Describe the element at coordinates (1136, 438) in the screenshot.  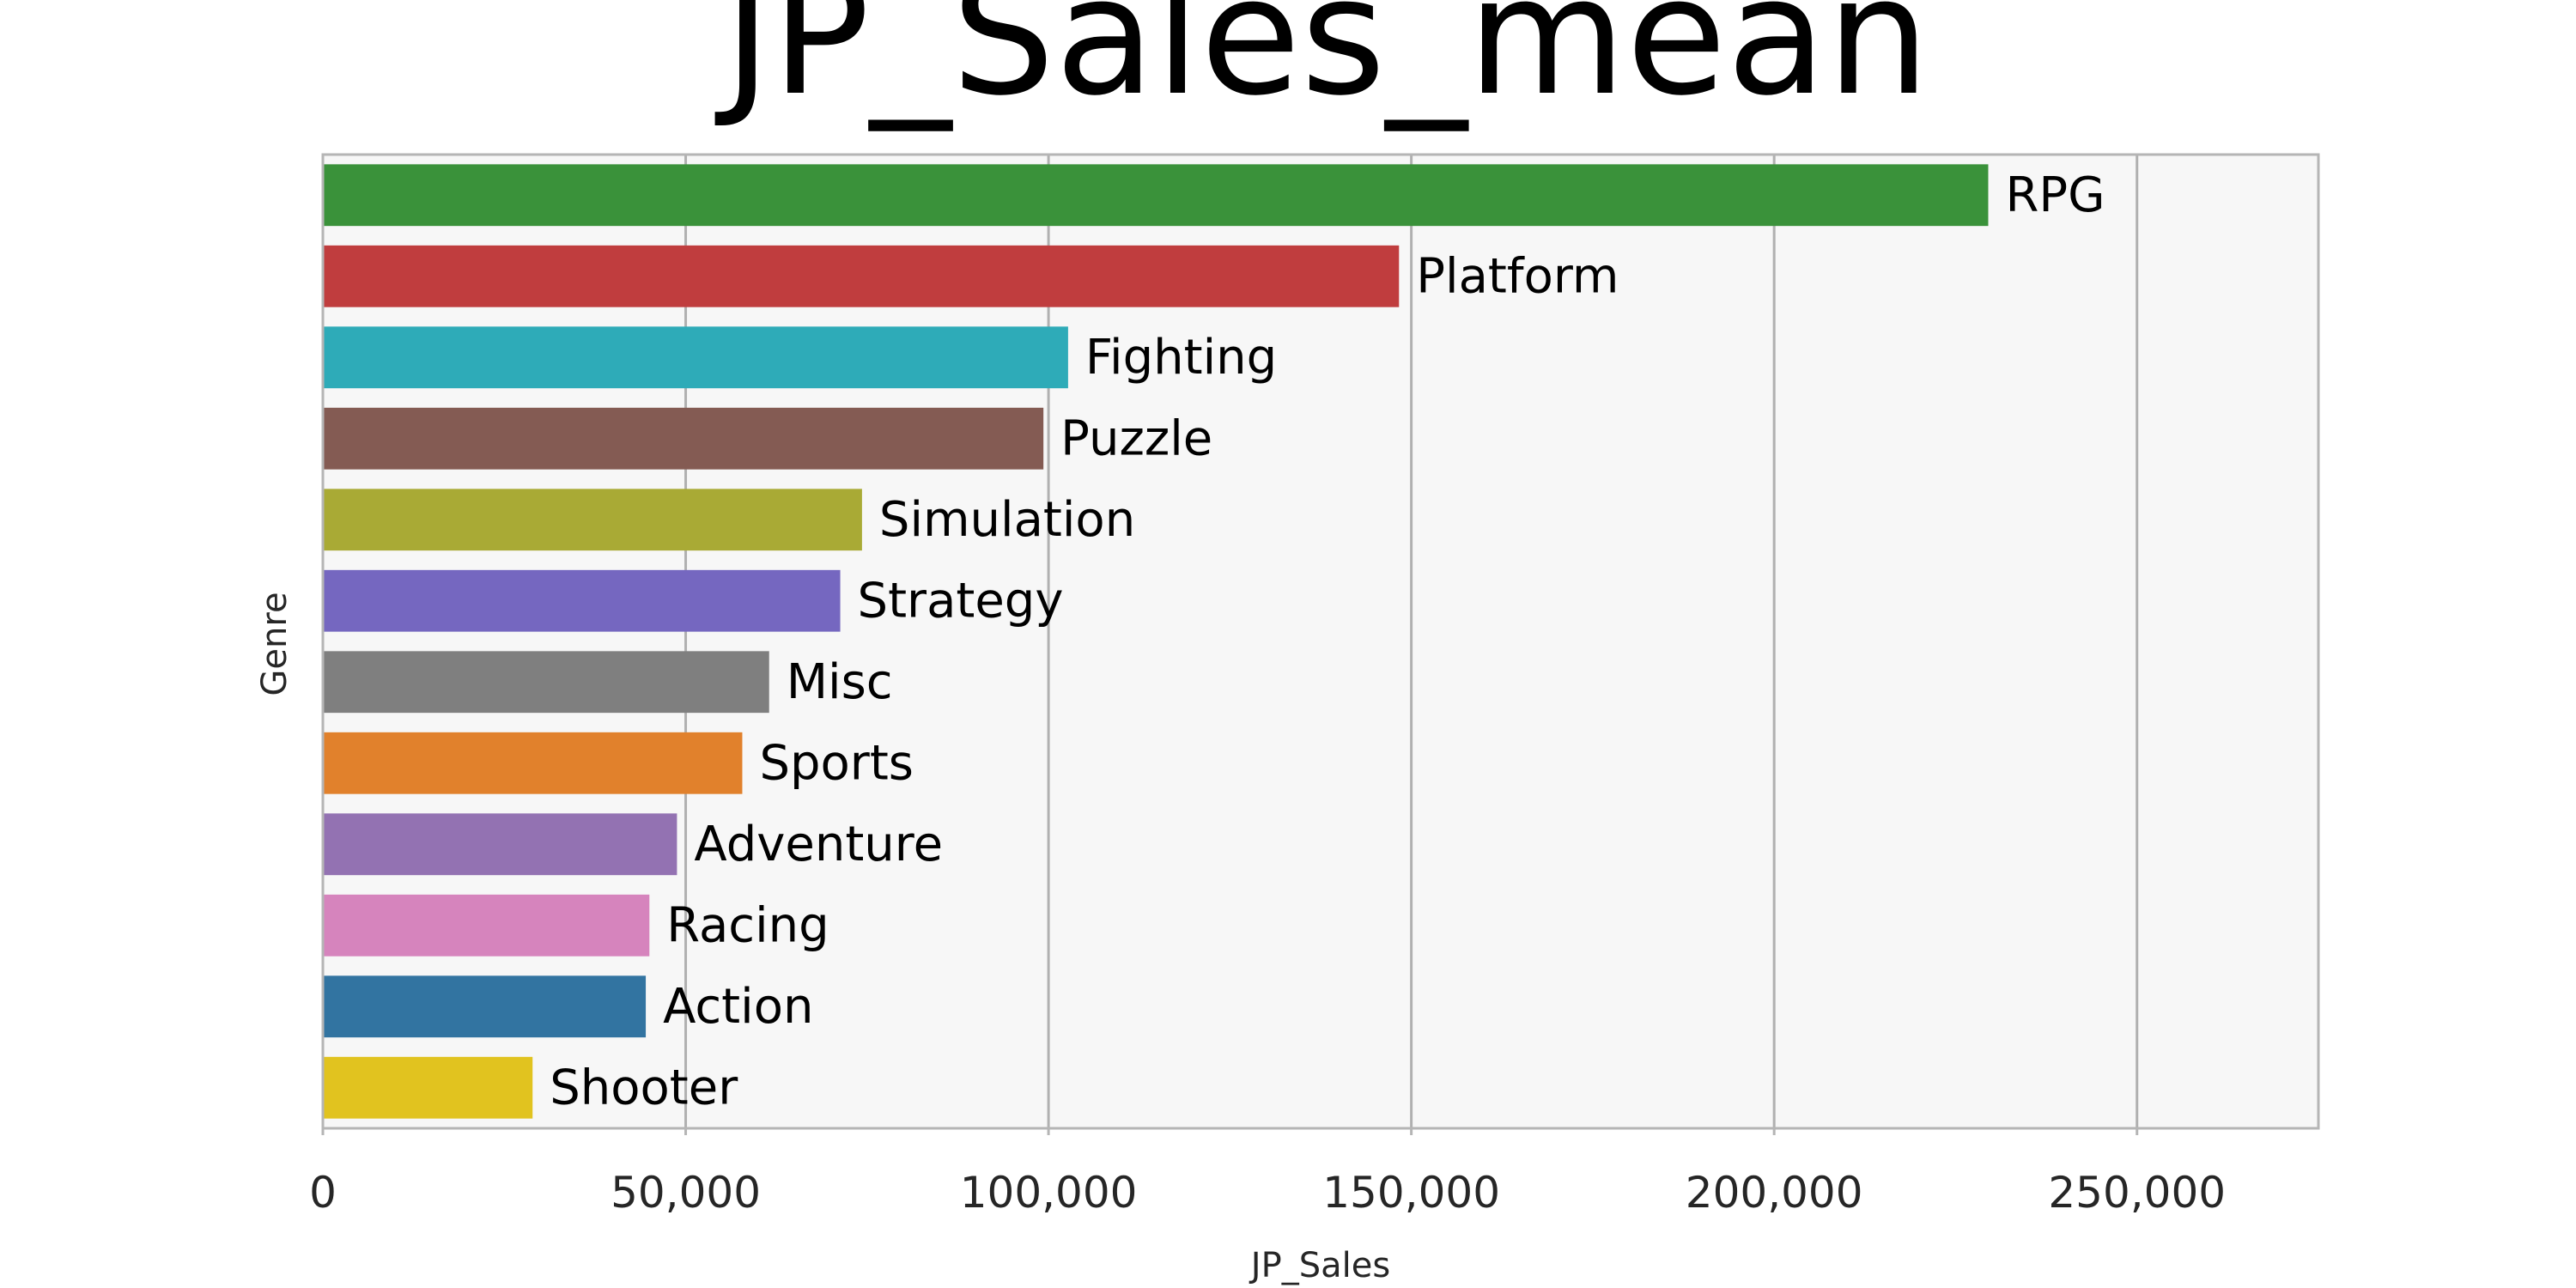
I see `bar-label: Puzzle` at that location.